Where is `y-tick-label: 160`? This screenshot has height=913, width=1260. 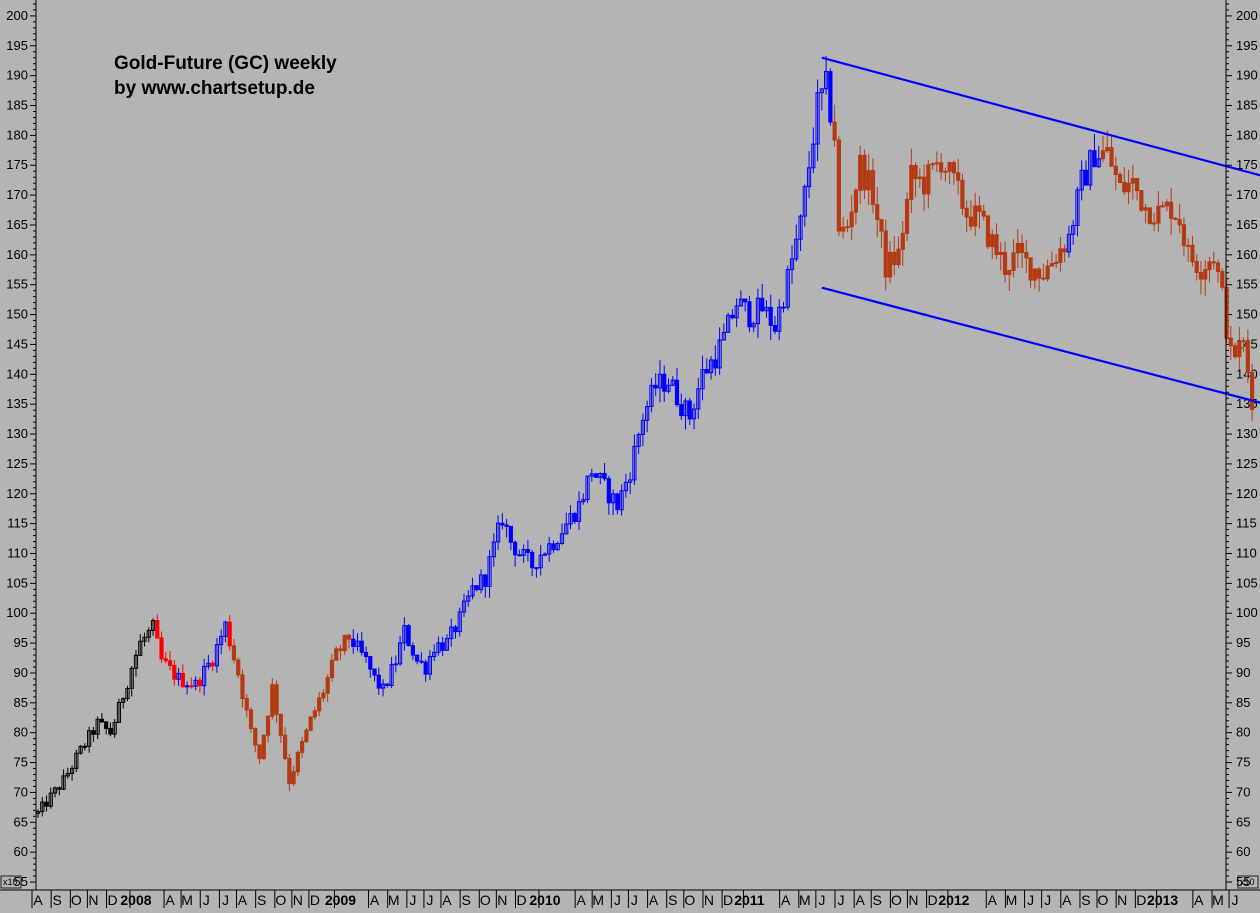 y-tick-label: 160 is located at coordinates (1247, 254).